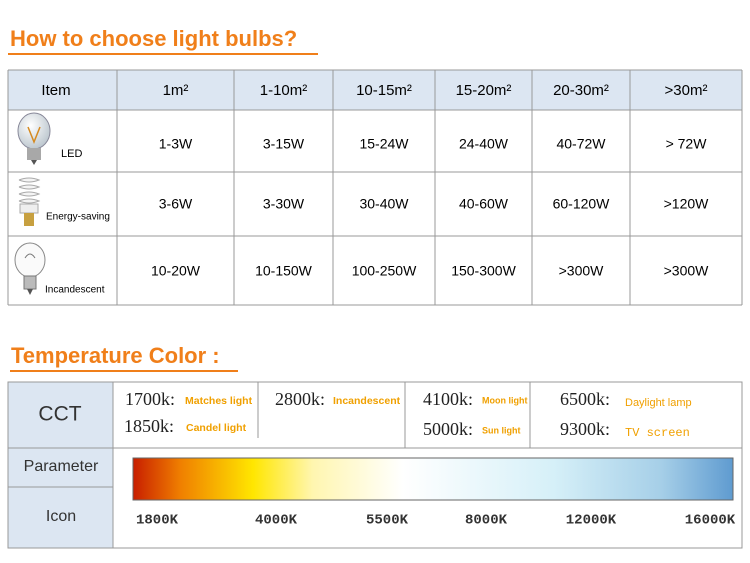 The width and height of the screenshot is (750, 563). What do you see at coordinates (300, 399) in the screenshot?
I see `cct-value: 2800k:` at bounding box center [300, 399].